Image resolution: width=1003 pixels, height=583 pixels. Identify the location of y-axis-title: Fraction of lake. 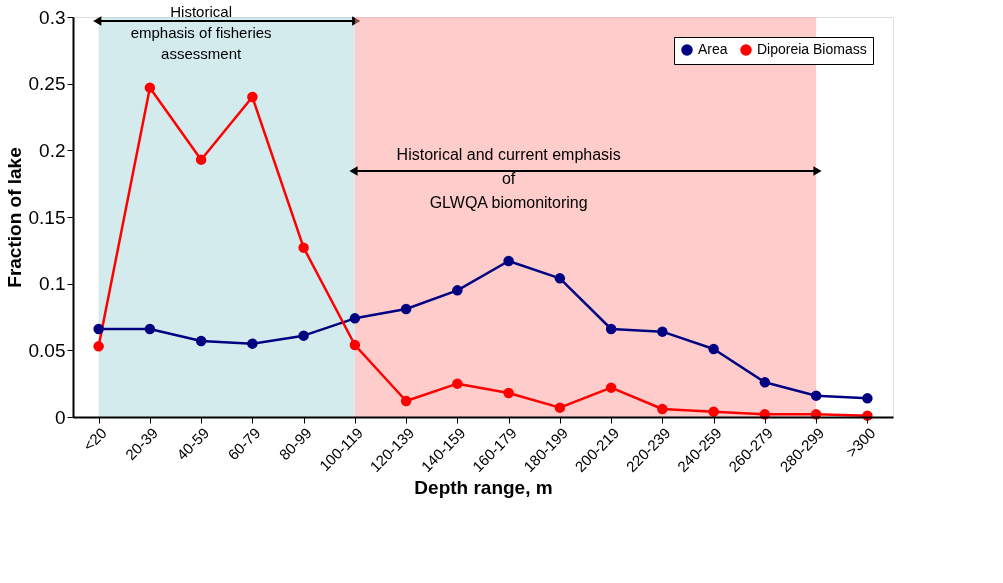
(14, 217).